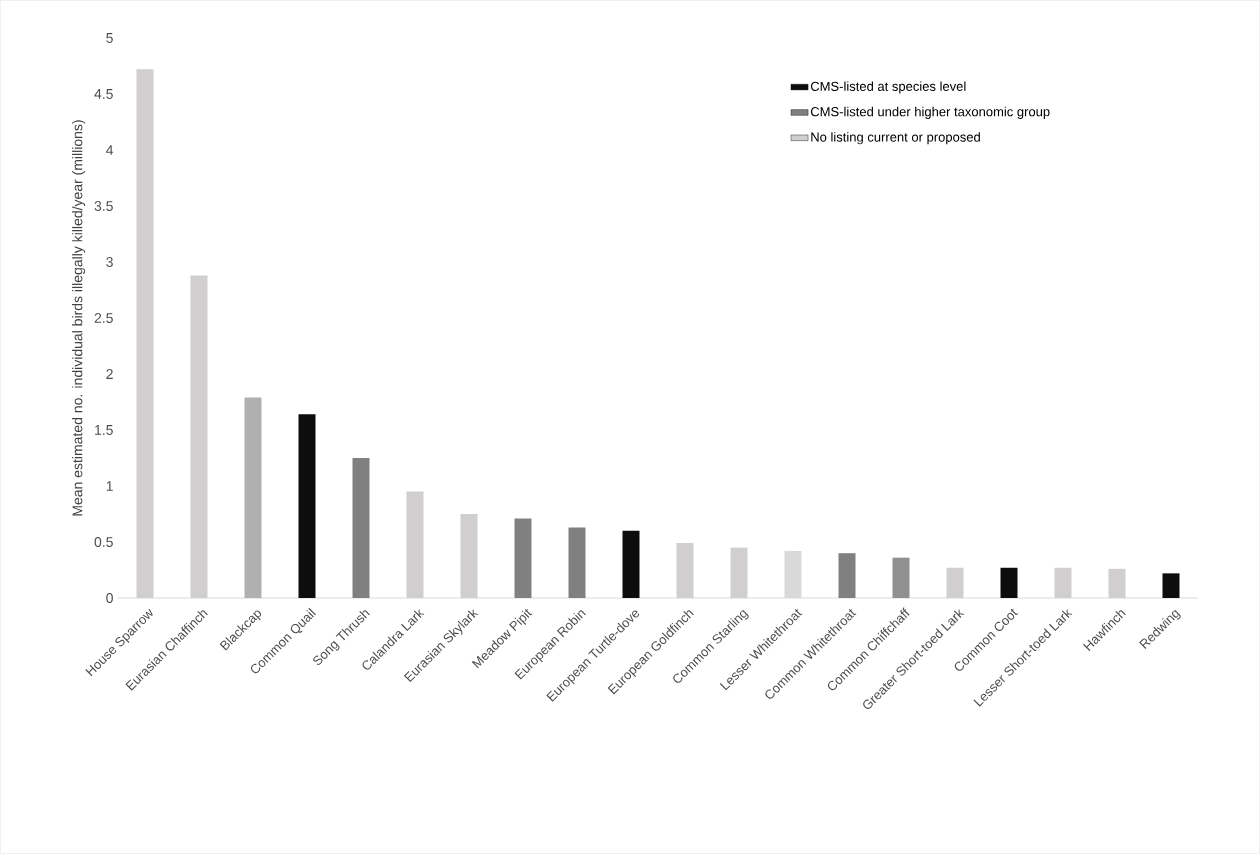 The image size is (1260, 854). What do you see at coordinates (103, 318) in the screenshot?
I see `y-tick-label: 2.5` at bounding box center [103, 318].